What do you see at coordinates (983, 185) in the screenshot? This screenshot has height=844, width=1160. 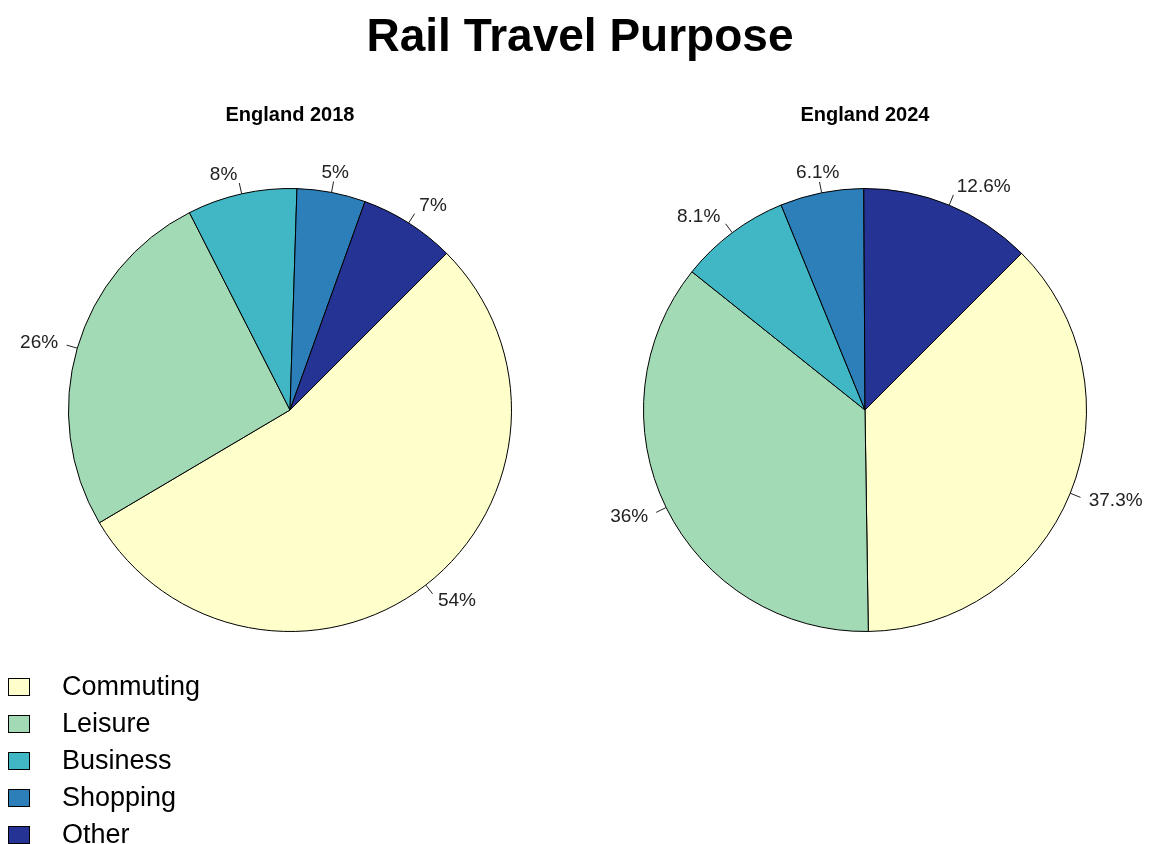 I see `data-label: 12.6%` at bounding box center [983, 185].